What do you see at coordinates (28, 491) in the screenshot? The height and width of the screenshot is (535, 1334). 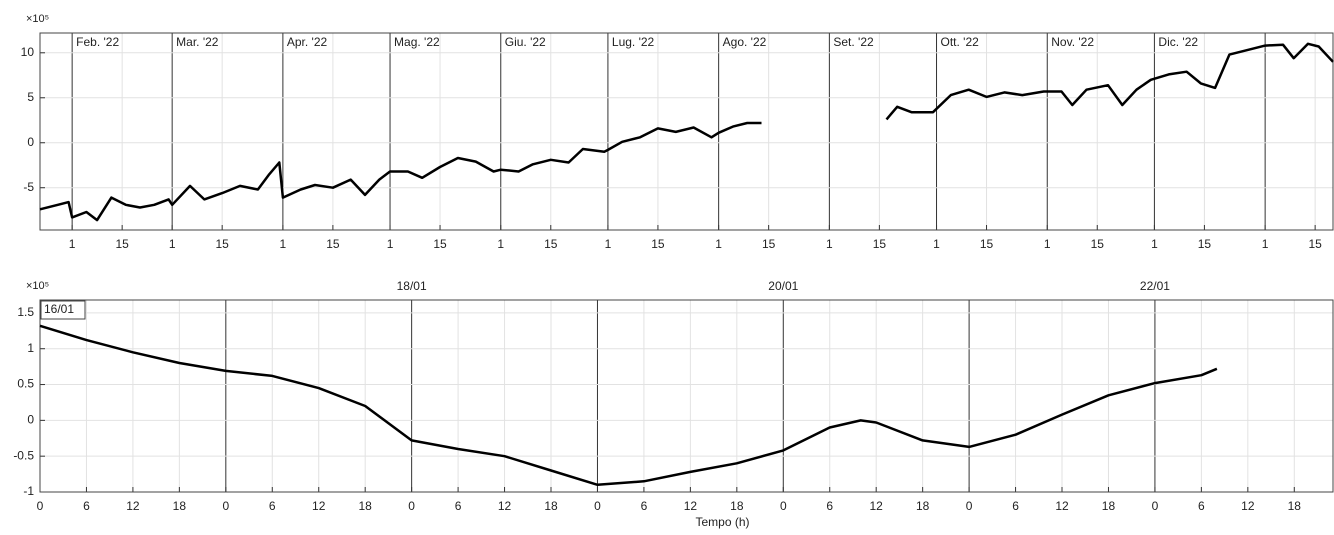 I see `y-tick-label: -1` at bounding box center [28, 491].